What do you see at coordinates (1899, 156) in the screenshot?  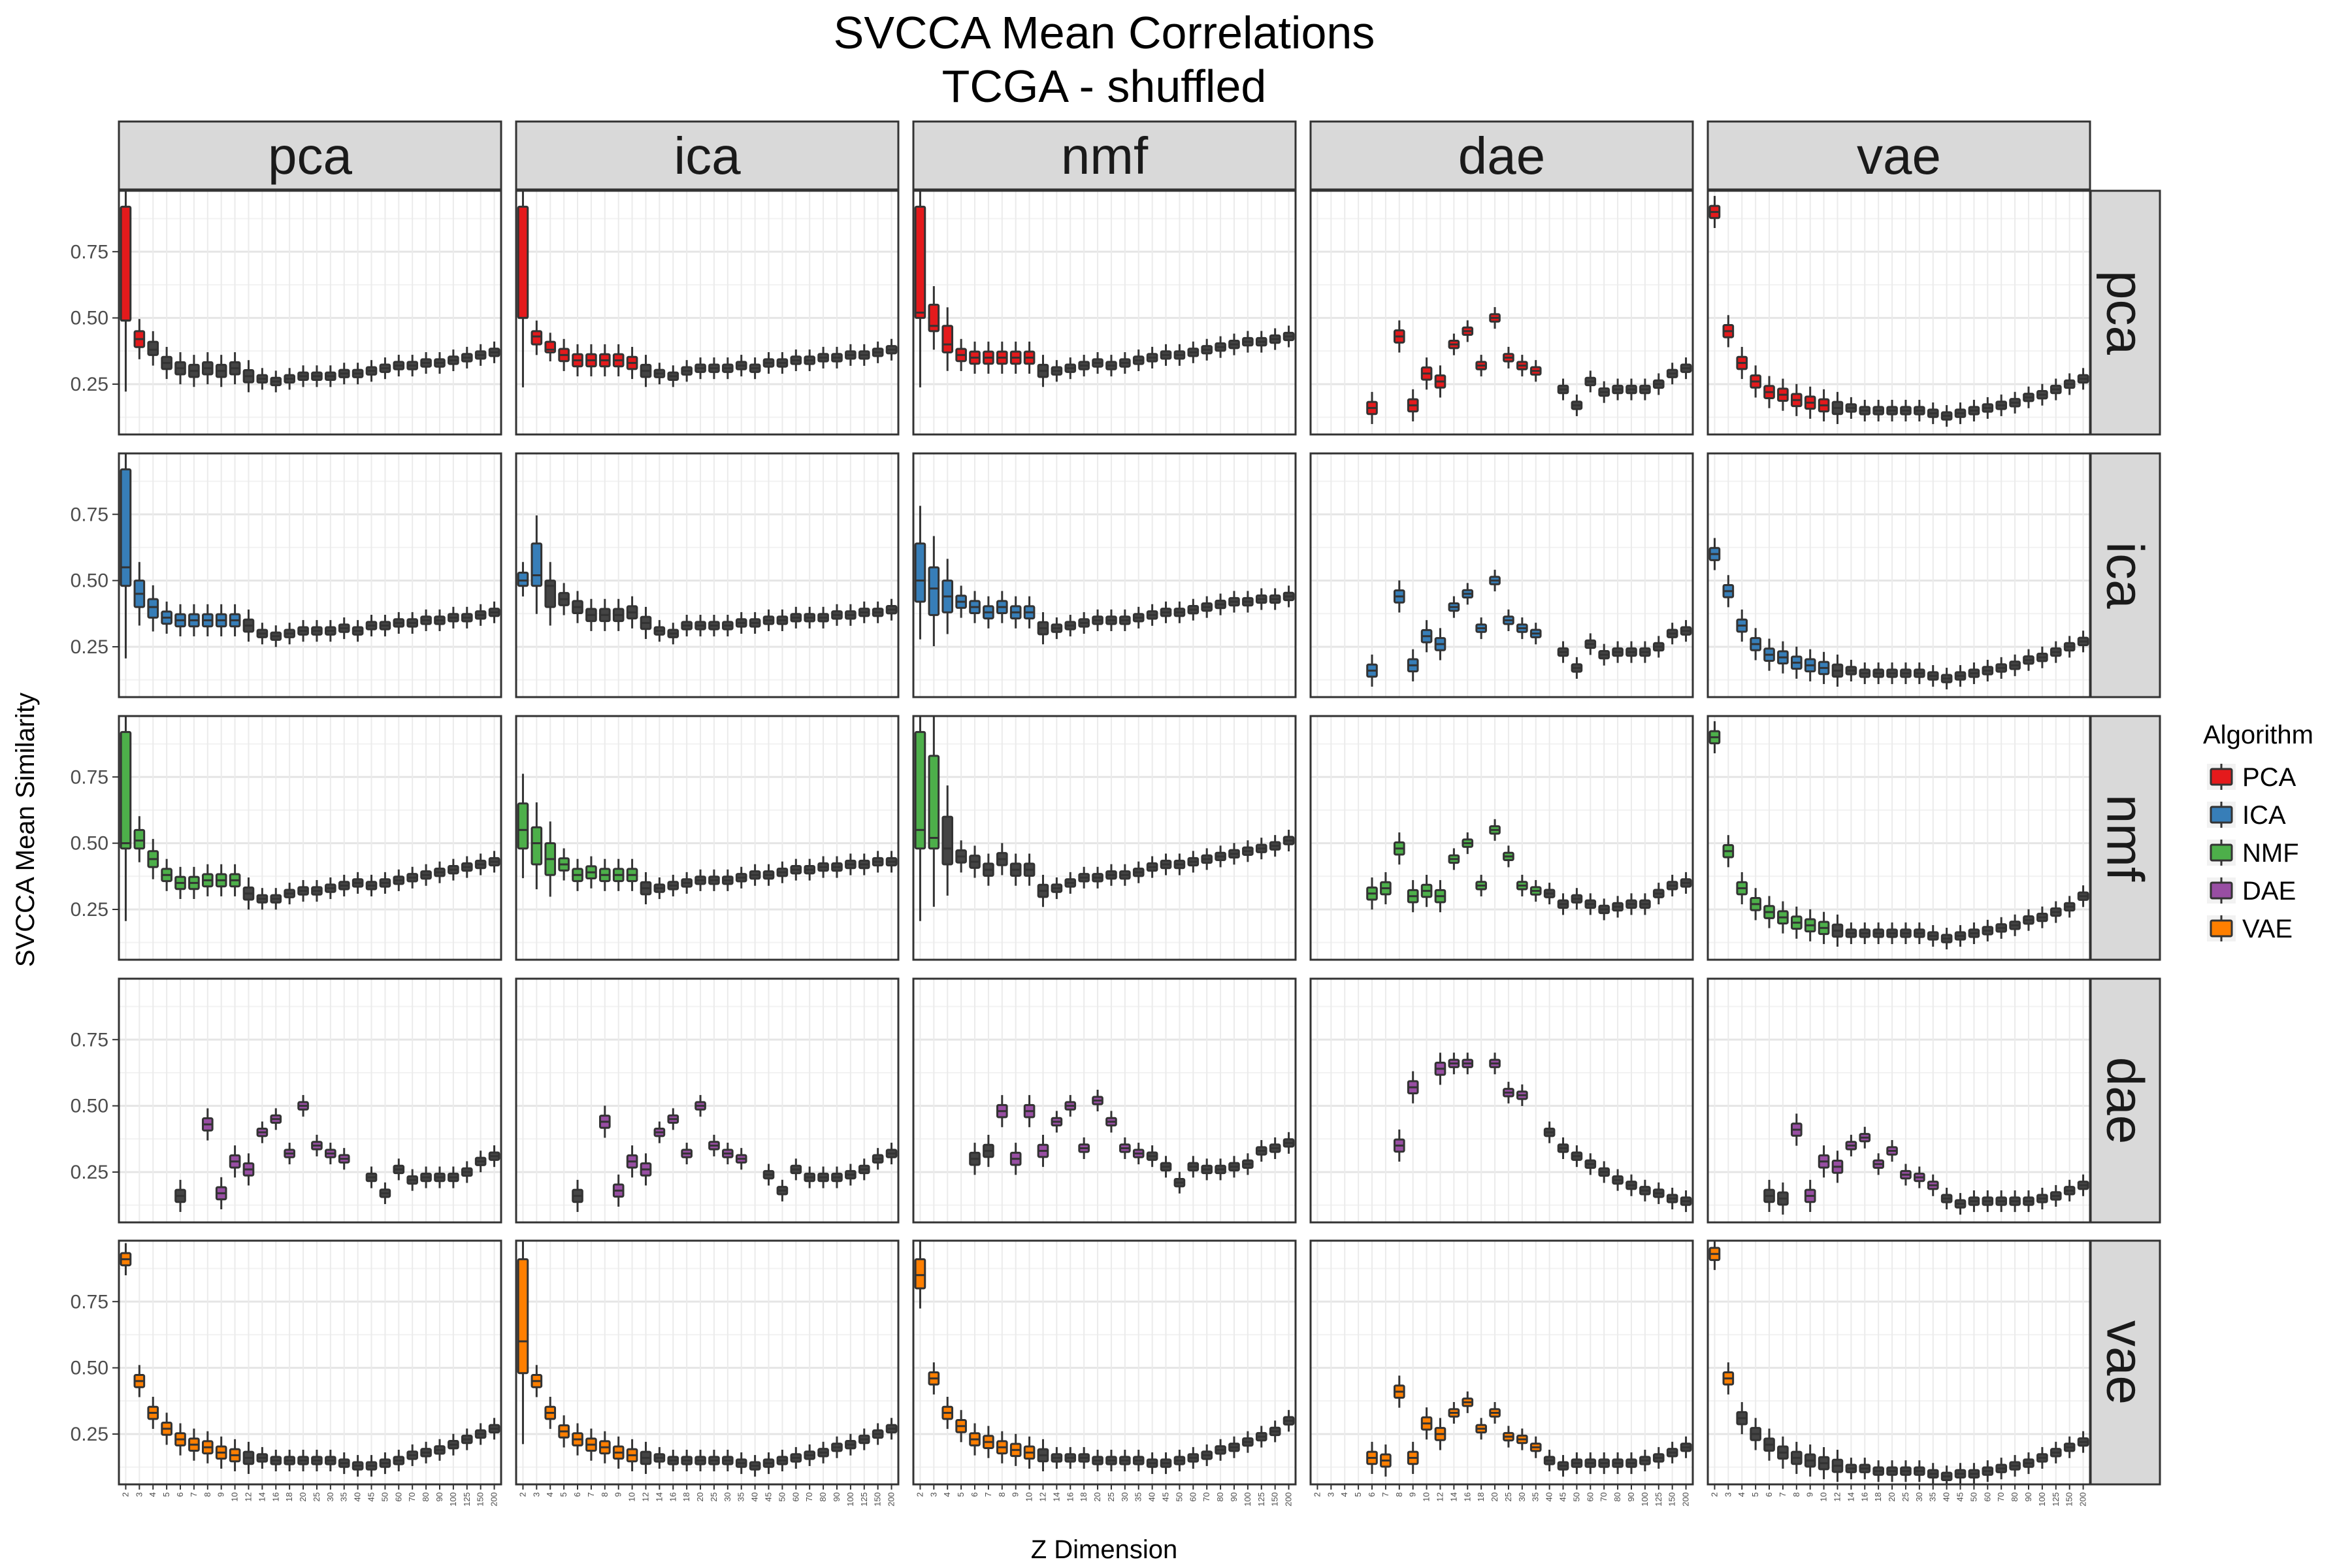 I see `col-strip-label: vae` at bounding box center [1899, 156].